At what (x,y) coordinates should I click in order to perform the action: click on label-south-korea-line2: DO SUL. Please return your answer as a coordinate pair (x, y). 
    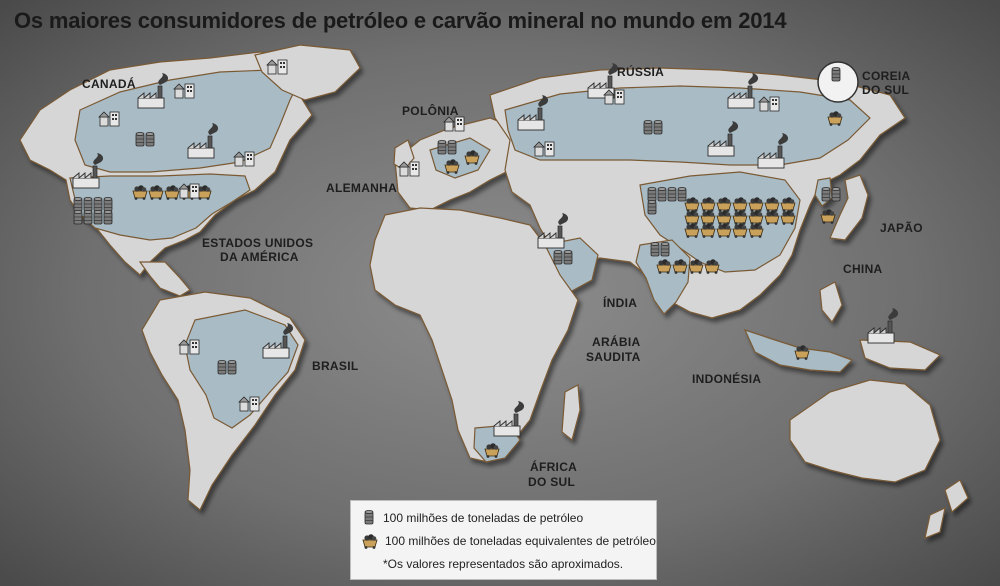
    Looking at the image, I should click on (886, 90).